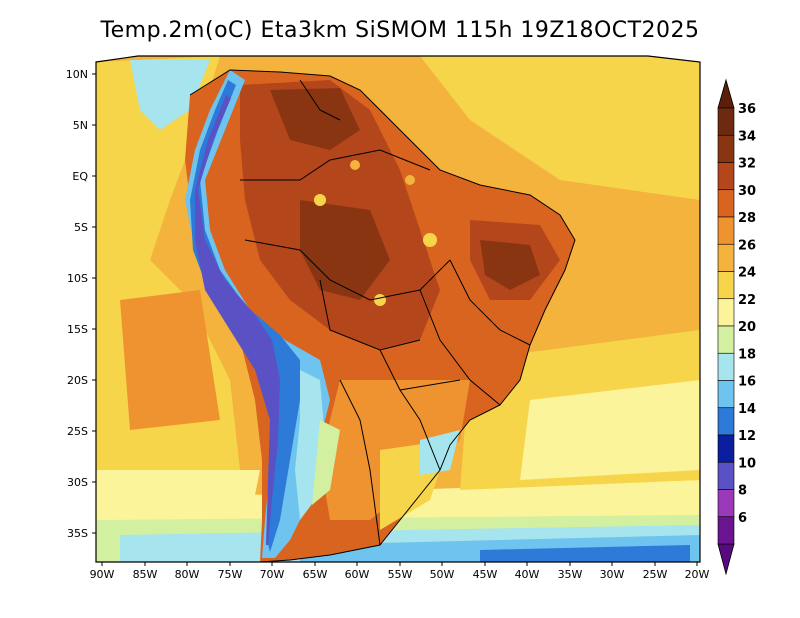 The image size is (800, 618). What do you see at coordinates (747, 273) in the screenshot?
I see `colorbar-label: 24` at bounding box center [747, 273].